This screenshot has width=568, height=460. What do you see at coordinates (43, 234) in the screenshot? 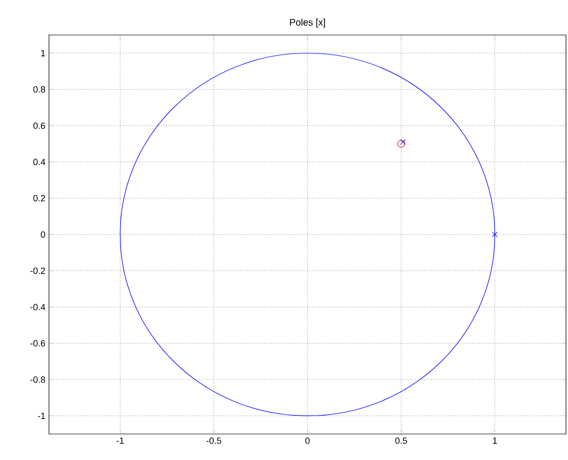
I see `y-tick-label: 0` at bounding box center [43, 234].